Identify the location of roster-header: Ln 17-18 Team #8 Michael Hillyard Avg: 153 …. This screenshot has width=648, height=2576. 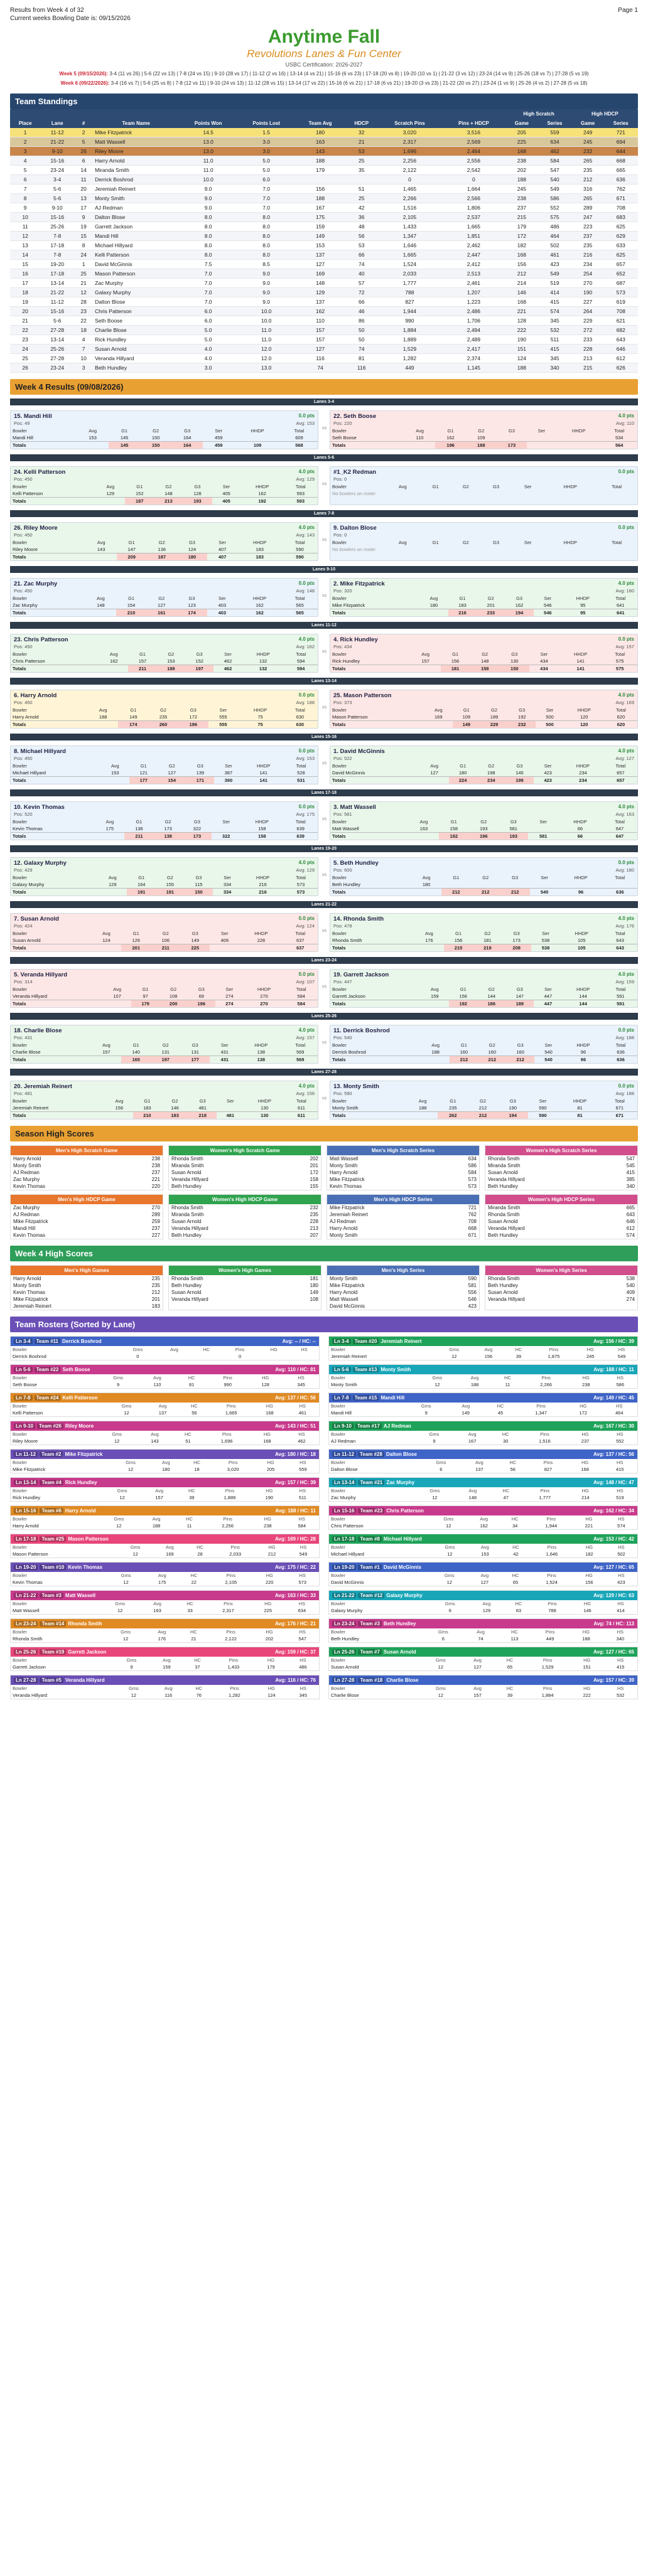
(483, 1539).